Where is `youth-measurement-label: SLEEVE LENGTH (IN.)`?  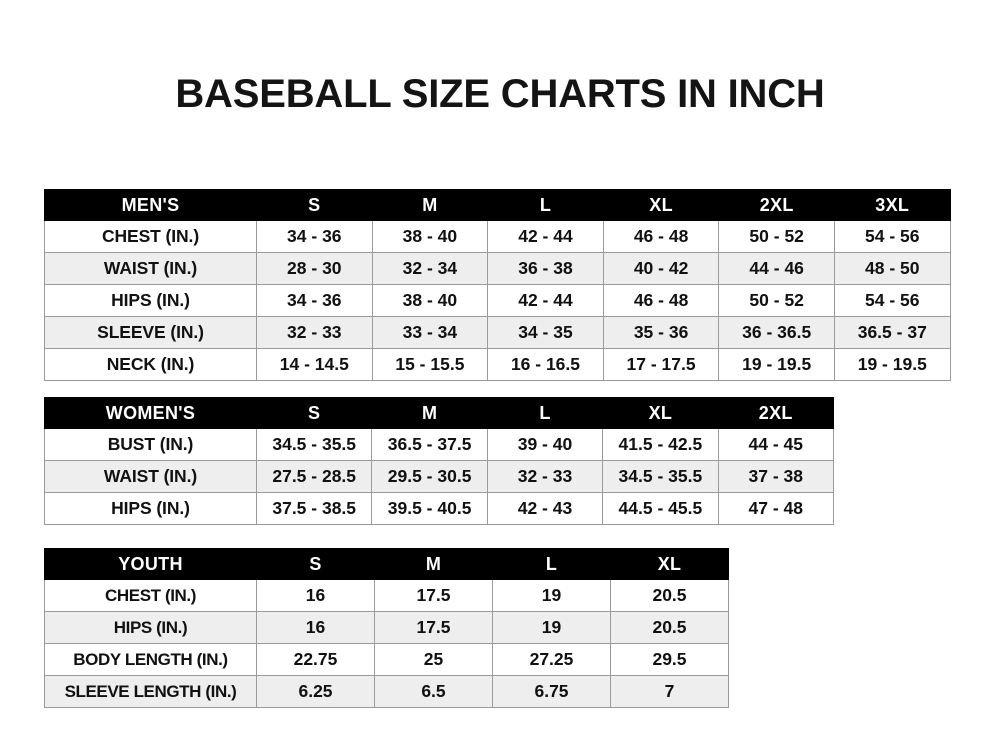 youth-measurement-label: SLEEVE LENGTH (IN.) is located at coordinates (150, 691).